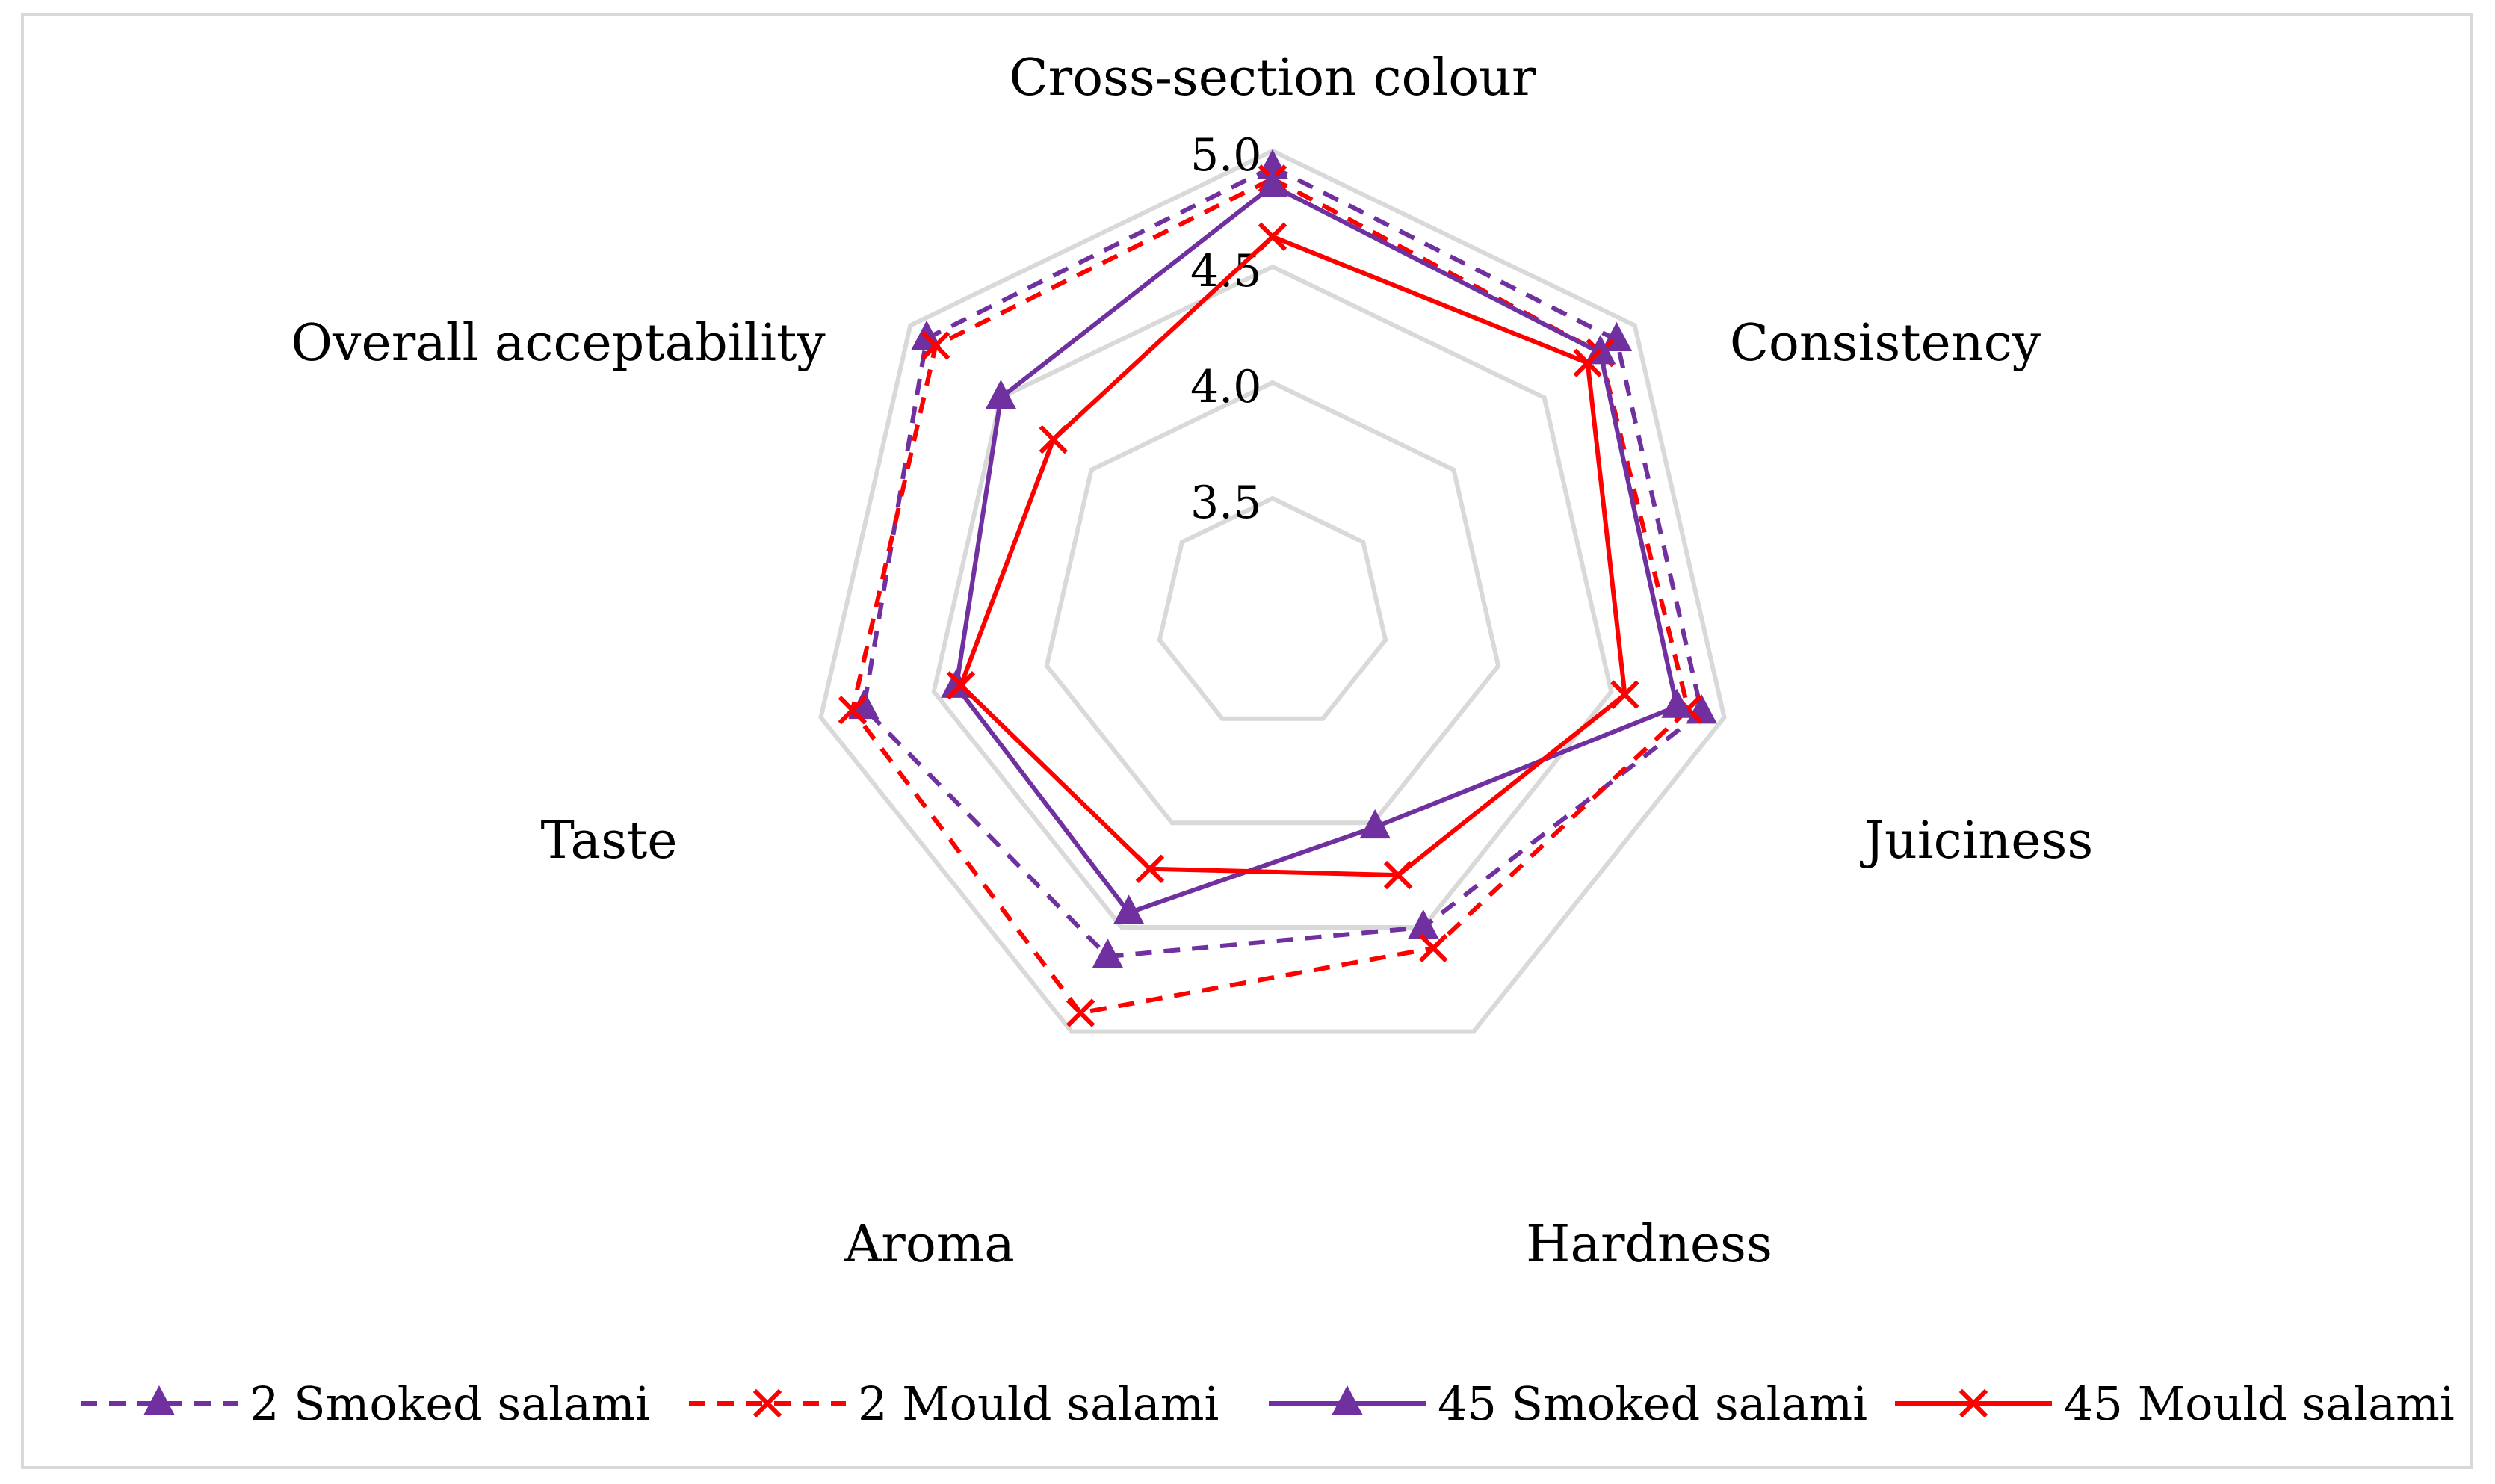  I want to click on axis-label: Juiciness, so click(1976, 841).